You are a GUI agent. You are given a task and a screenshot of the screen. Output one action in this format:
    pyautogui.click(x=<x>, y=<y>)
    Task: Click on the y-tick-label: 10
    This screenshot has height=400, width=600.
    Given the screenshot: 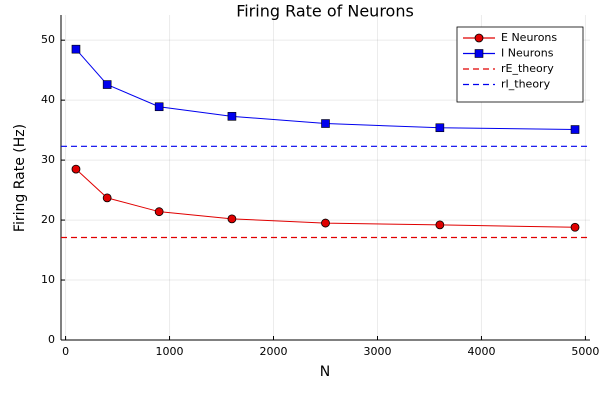 What is the action you would take?
    pyautogui.click(x=48, y=279)
    